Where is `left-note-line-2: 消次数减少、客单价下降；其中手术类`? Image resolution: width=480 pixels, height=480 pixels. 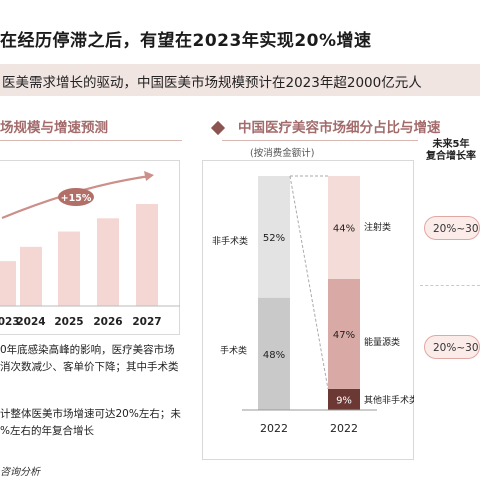 left-note-line-2: 消次数减少、客单价下降；其中手术类 is located at coordinates (89, 367).